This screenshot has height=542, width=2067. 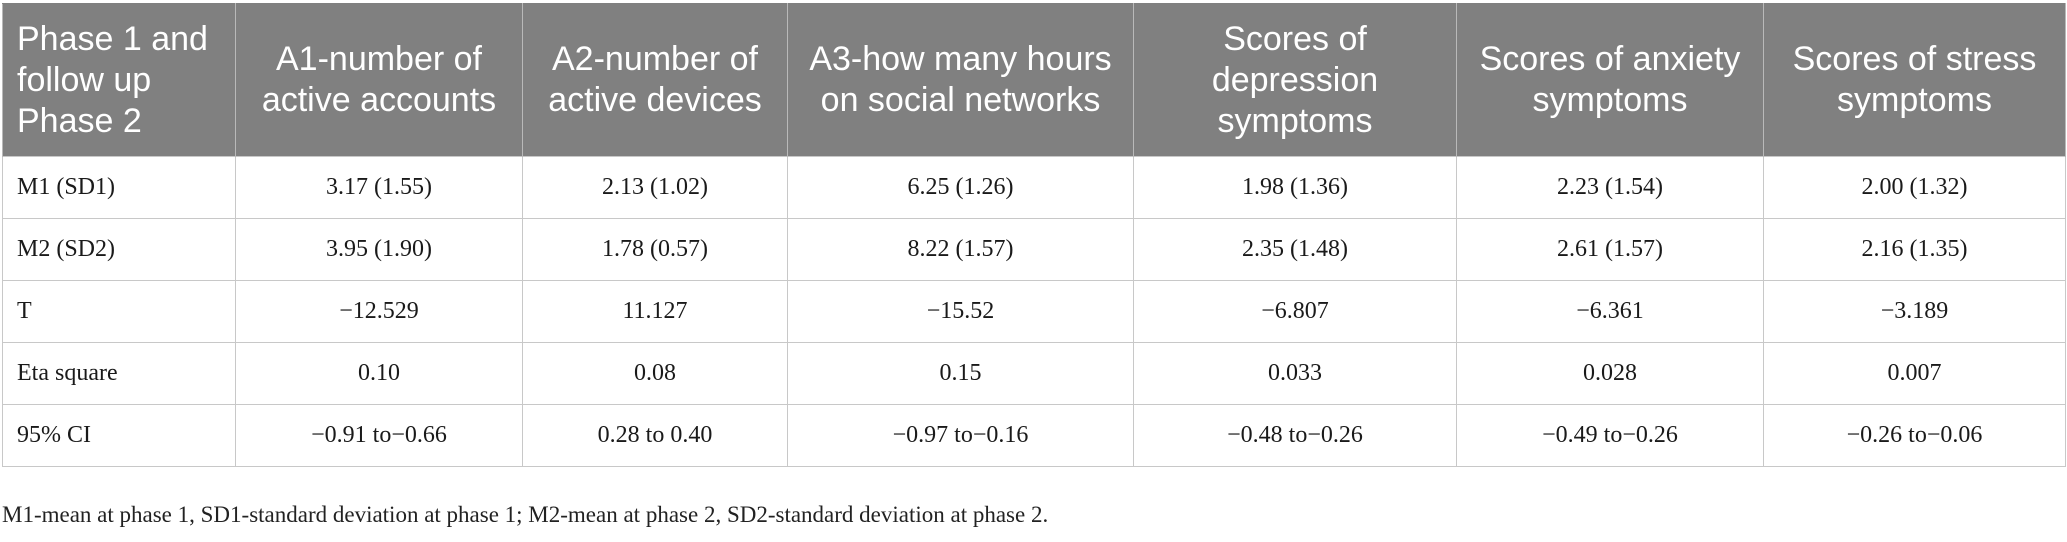 What do you see at coordinates (1295, 435) in the screenshot?
I see `table-cell: −0.48 to−0.26` at bounding box center [1295, 435].